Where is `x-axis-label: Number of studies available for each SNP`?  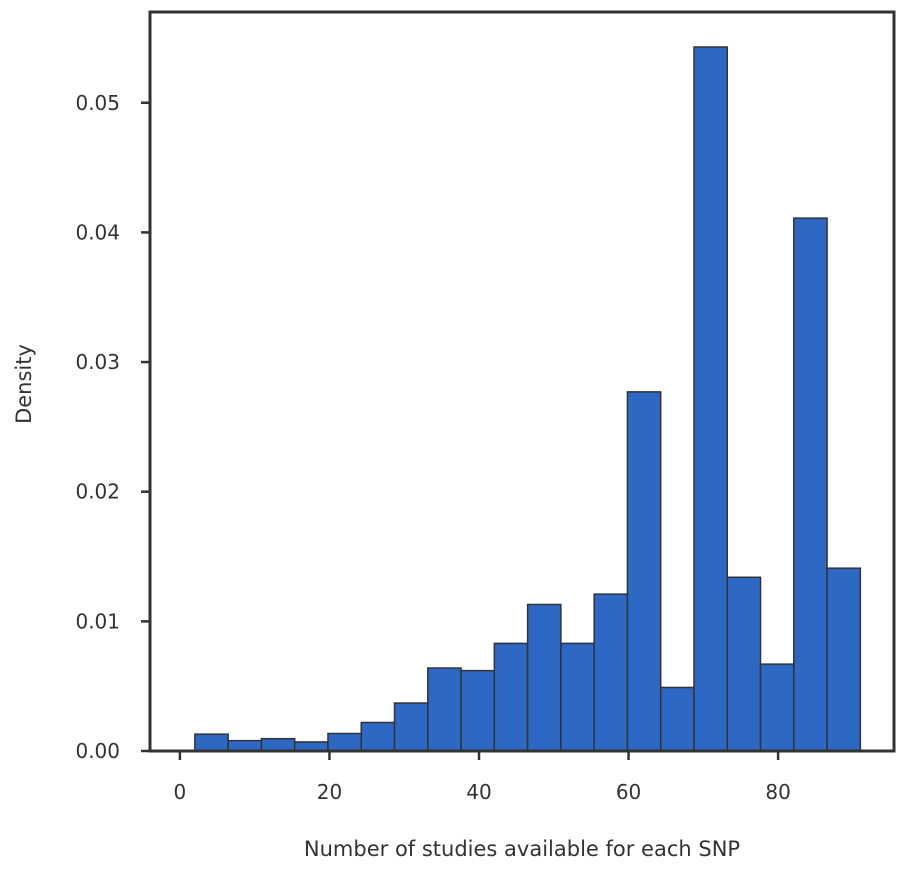
x-axis-label: Number of studies available for each SNP is located at coordinates (522, 849).